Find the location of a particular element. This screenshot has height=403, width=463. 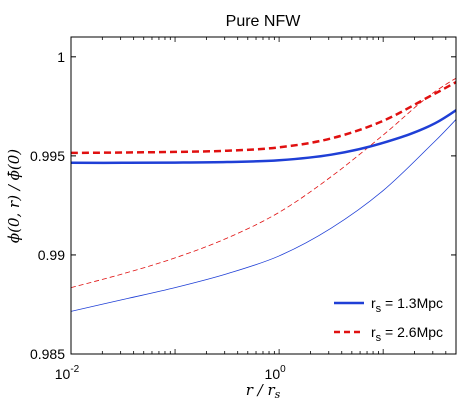

legend: rs = 1.3Mpc rs = 2.6Mpc is located at coordinates (390, 317).